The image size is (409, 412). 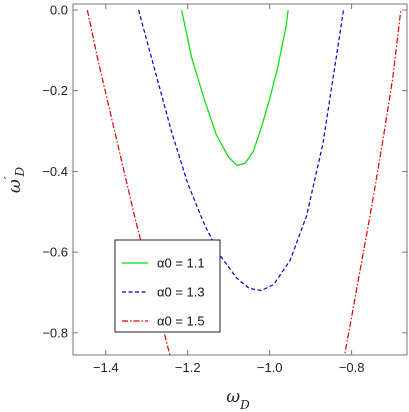 I want to click on legend-items: α0 = 1.1 α0 = 1.3 α0 = 1.5, so click(x=163, y=292).